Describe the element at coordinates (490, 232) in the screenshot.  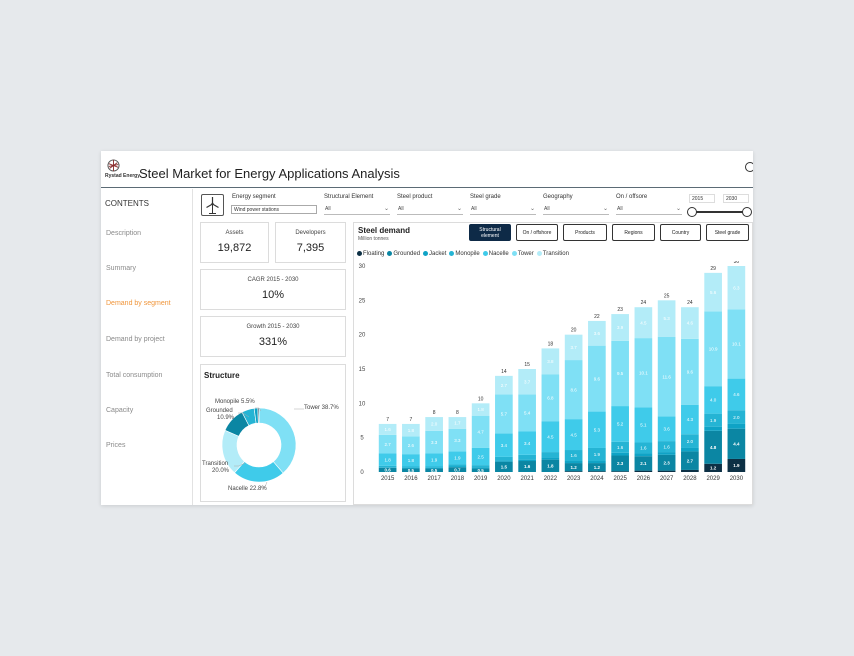
I see `tab-structural-element: Structural element` at that location.